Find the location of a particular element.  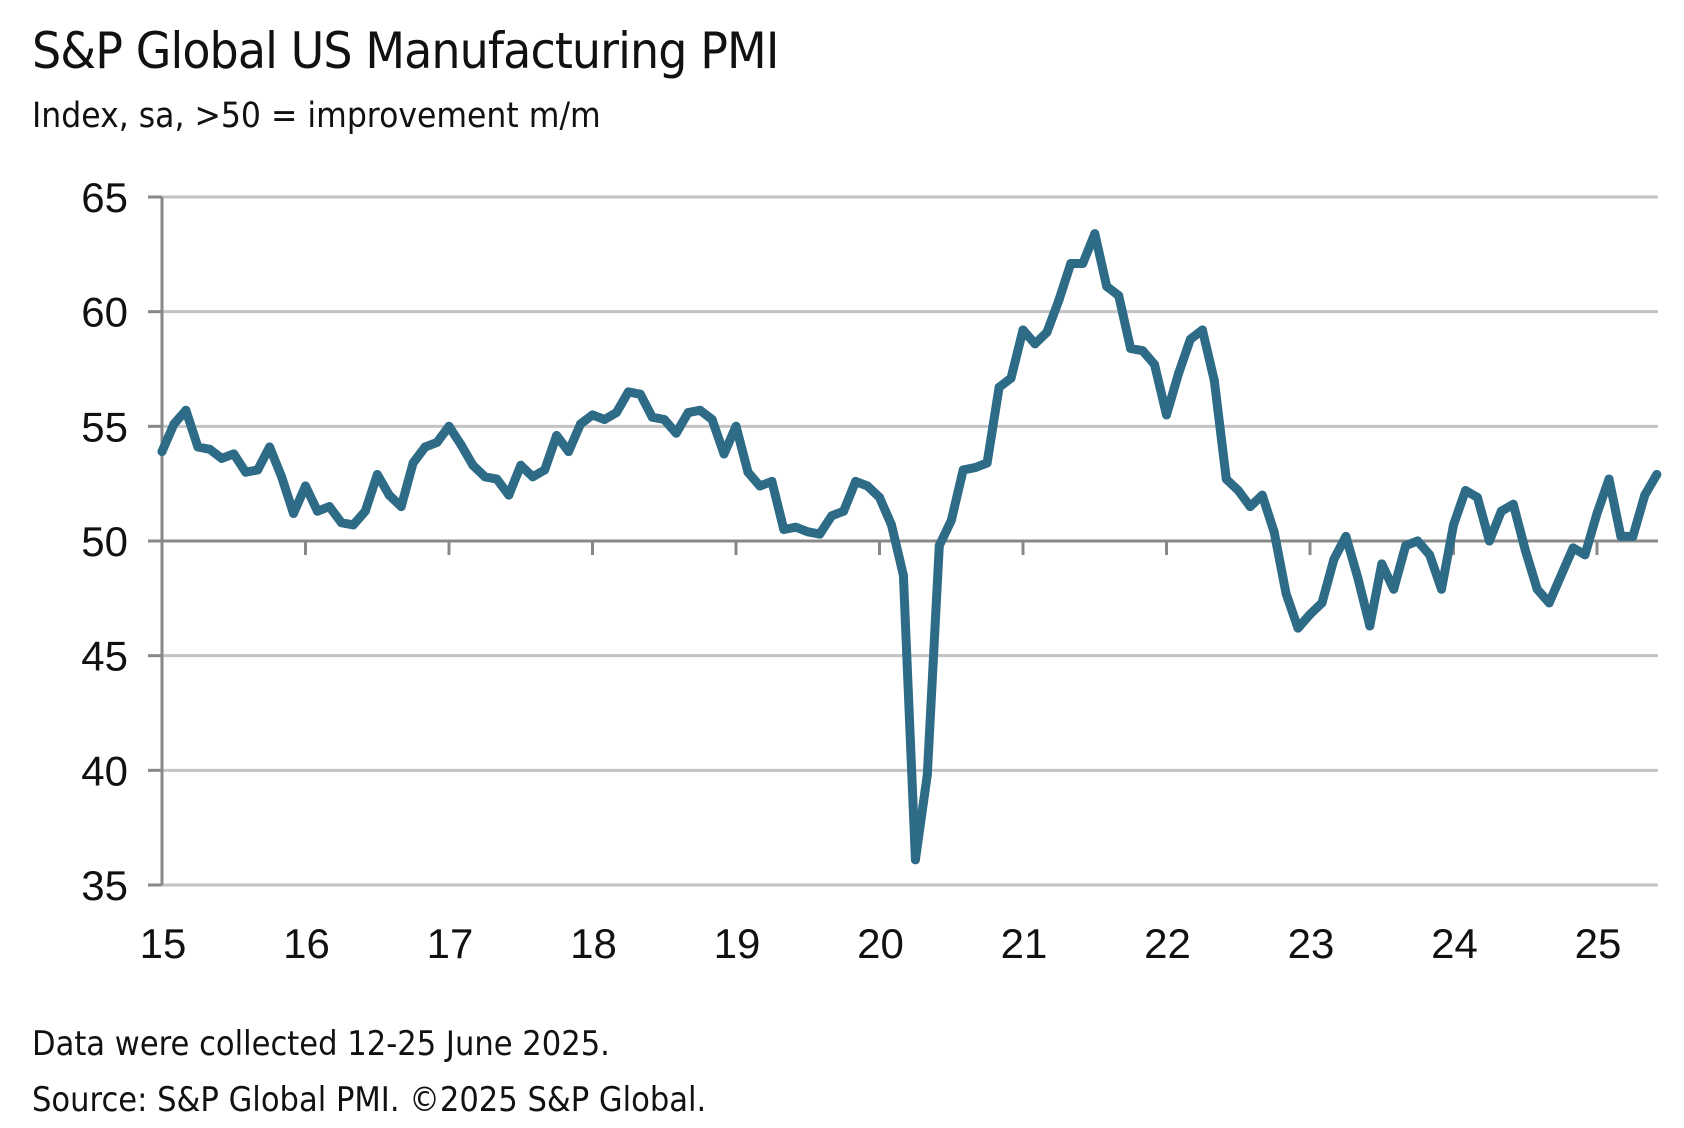

chart-title: S&P Global US Manufacturing PMI is located at coordinates (405, 51).